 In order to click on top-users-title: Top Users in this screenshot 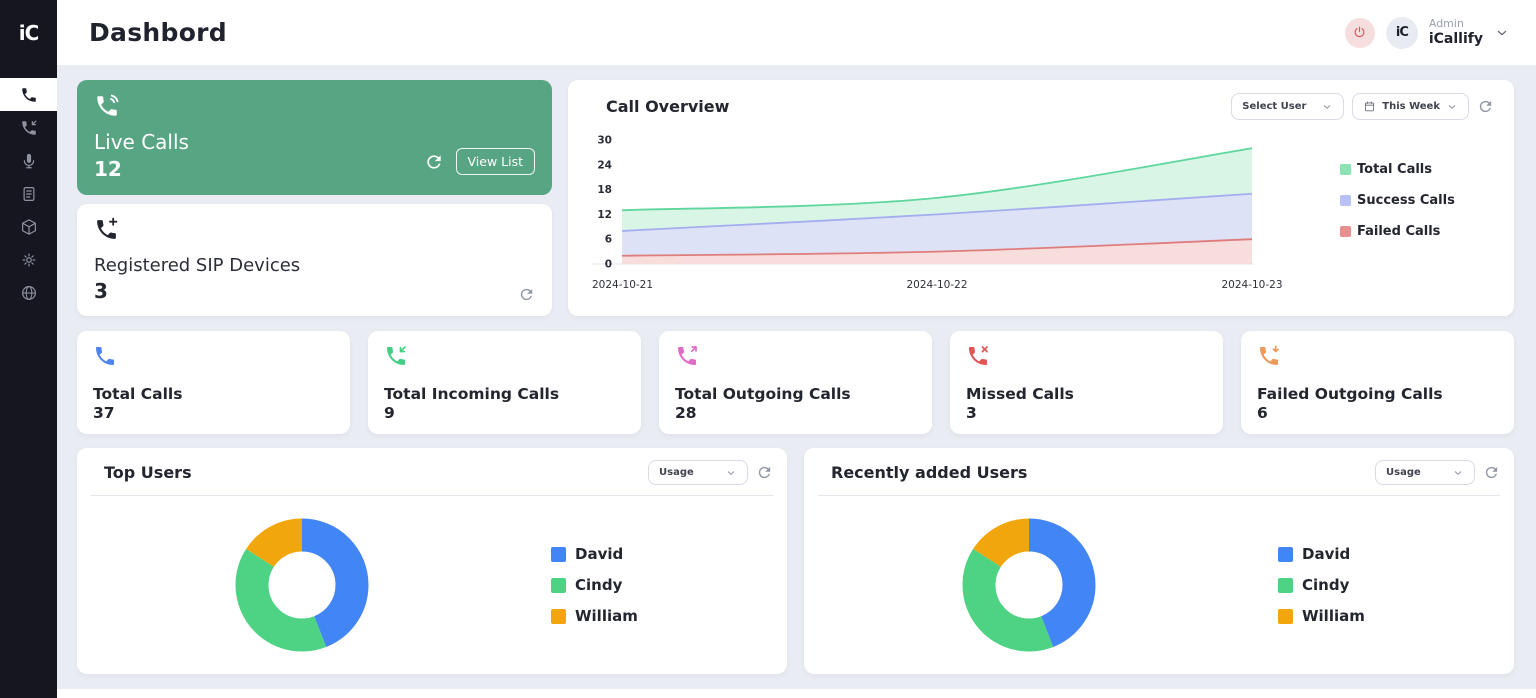, I will do `click(148, 472)`.